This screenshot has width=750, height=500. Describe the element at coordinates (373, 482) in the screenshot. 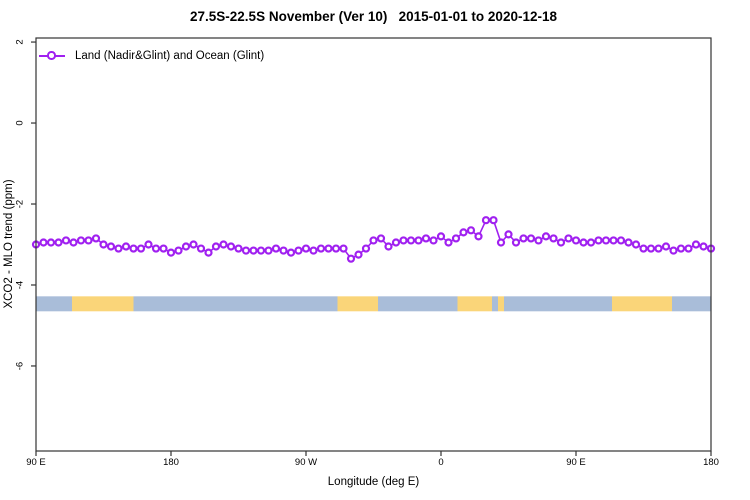

I see `x-axis-label: Longitude (deg E)` at that location.